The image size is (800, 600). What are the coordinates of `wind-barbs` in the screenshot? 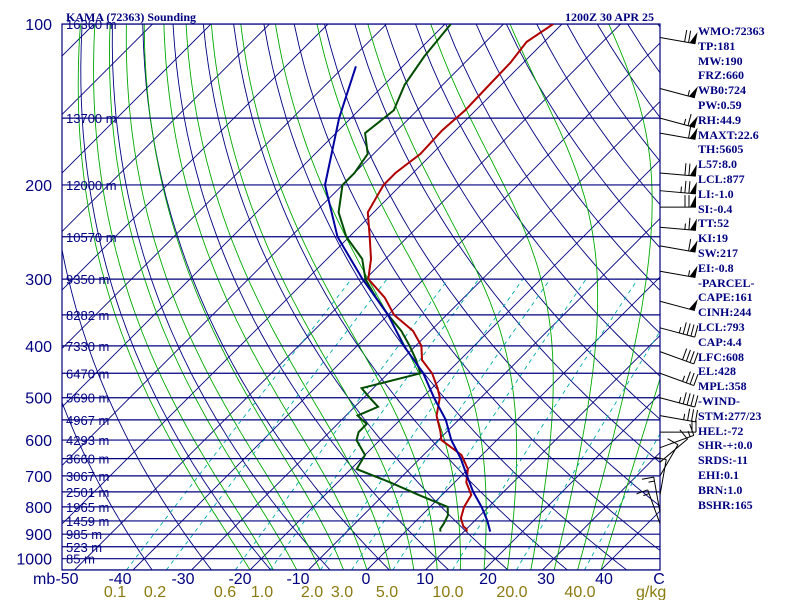 It's located at (667, 276).